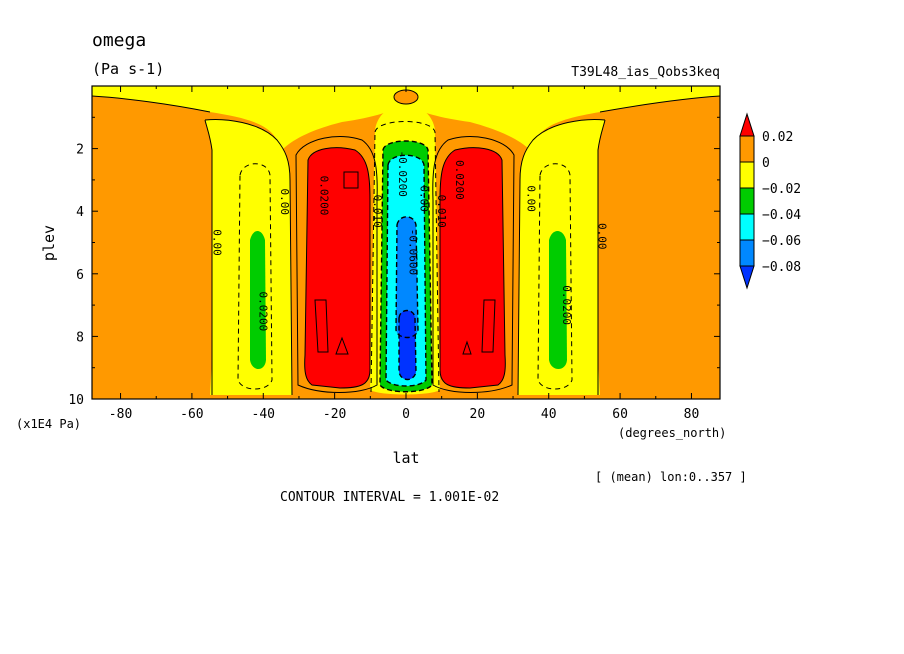 Image resolution: width=904 pixels, height=654 pixels. I want to click on fill-orange-top-blob, so click(406, 97).